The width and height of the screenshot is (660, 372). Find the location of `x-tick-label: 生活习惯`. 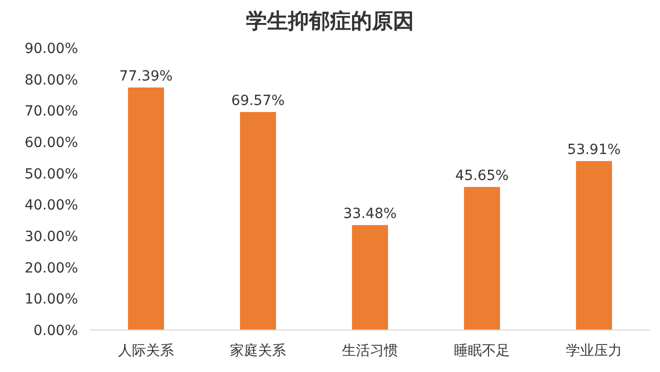

x-tick-label: 生活习惯 is located at coordinates (370, 351).